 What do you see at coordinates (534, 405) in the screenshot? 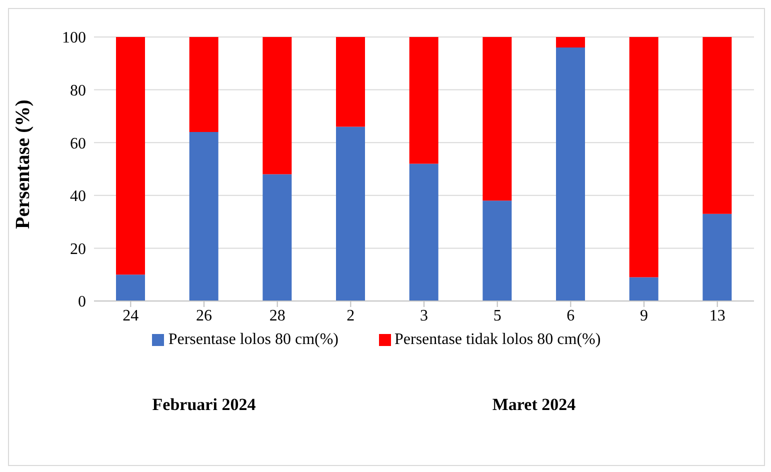
I see `text: Maret 2024` at bounding box center [534, 405].